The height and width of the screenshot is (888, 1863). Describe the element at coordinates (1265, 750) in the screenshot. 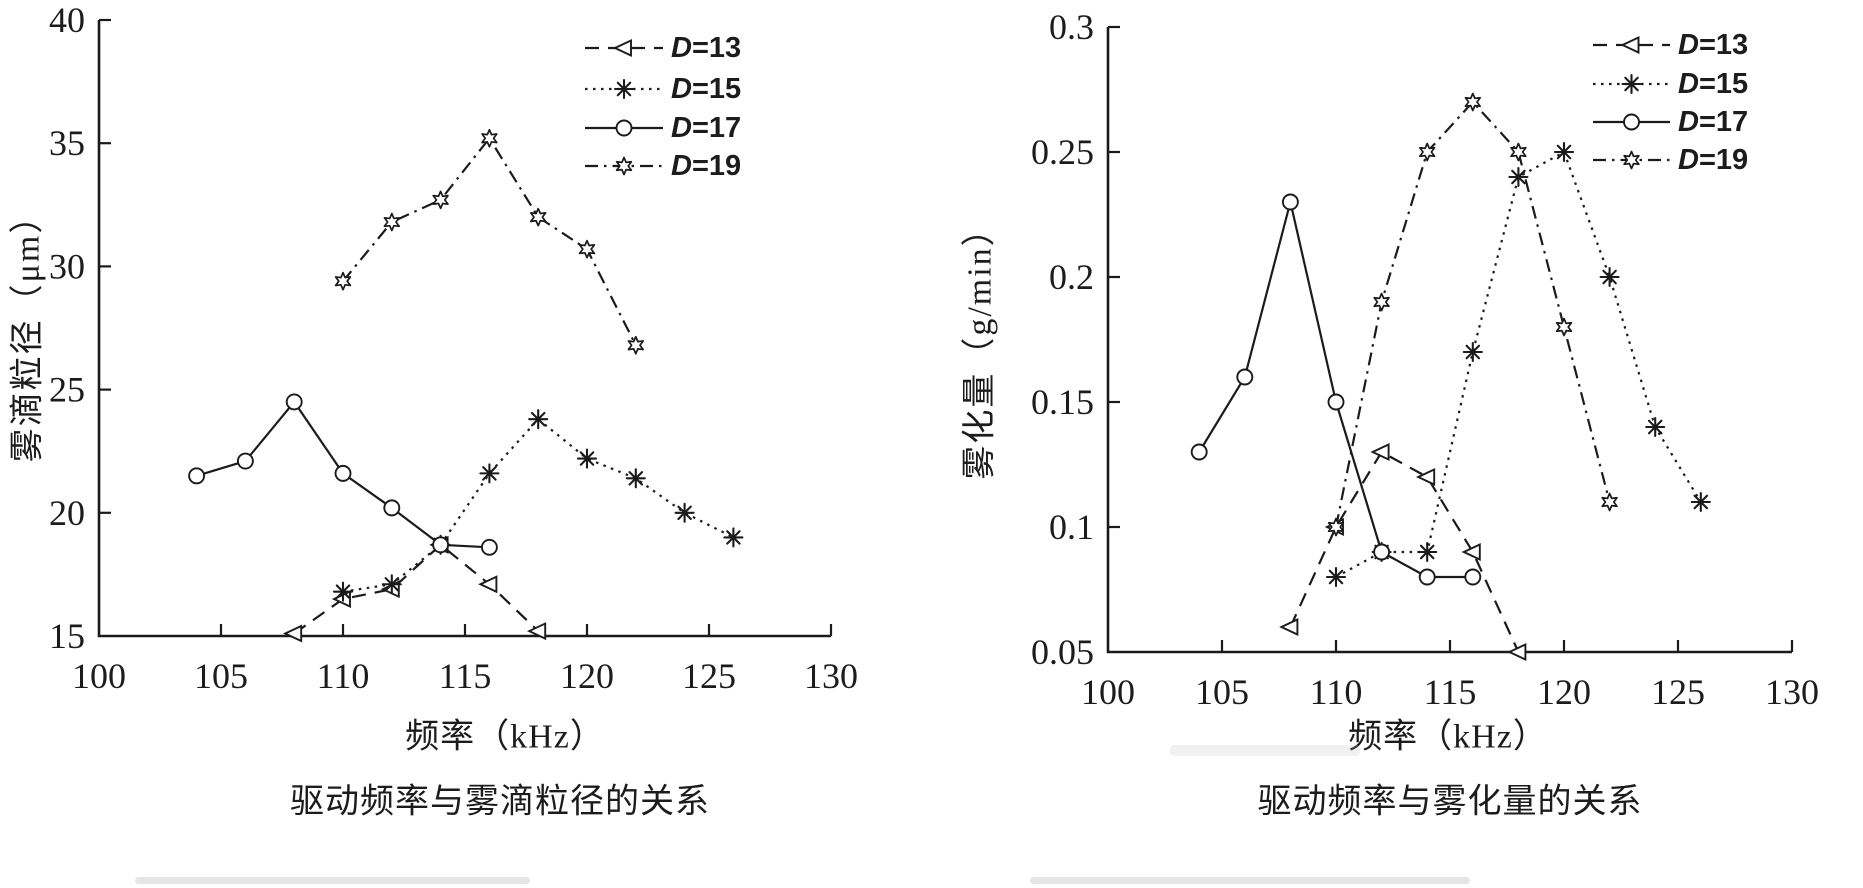

I see `scan-artifact-smudge` at that location.